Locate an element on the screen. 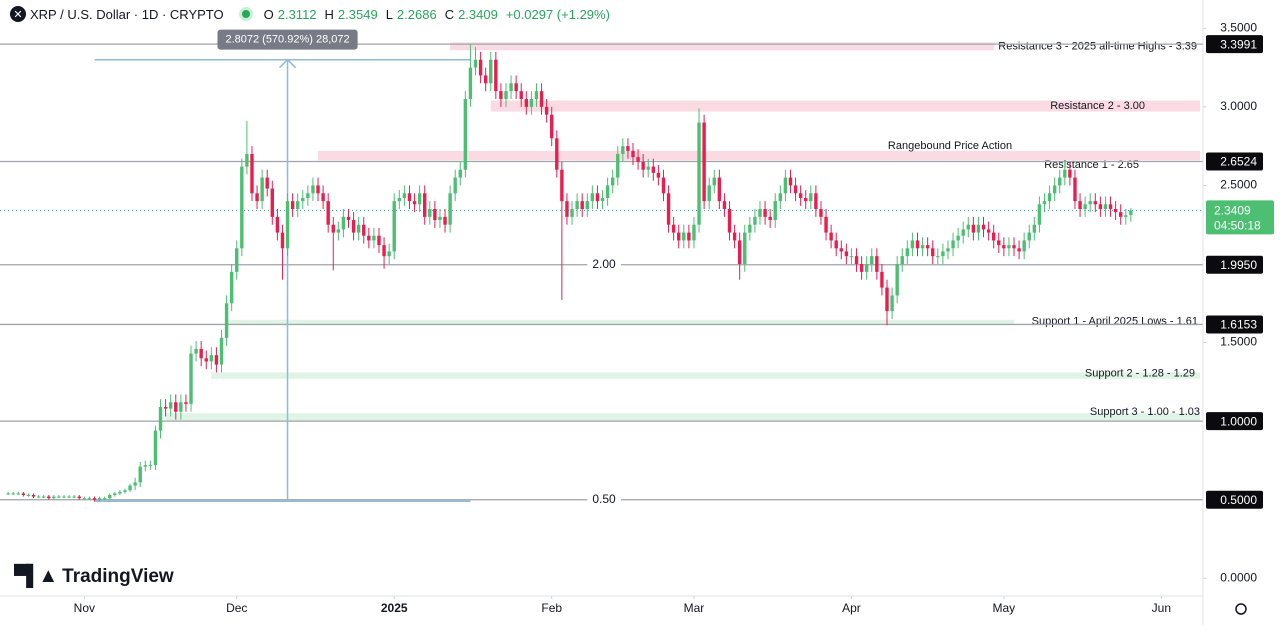 This screenshot has height=625, width=1280. ohlc-key: H is located at coordinates (329, 14).